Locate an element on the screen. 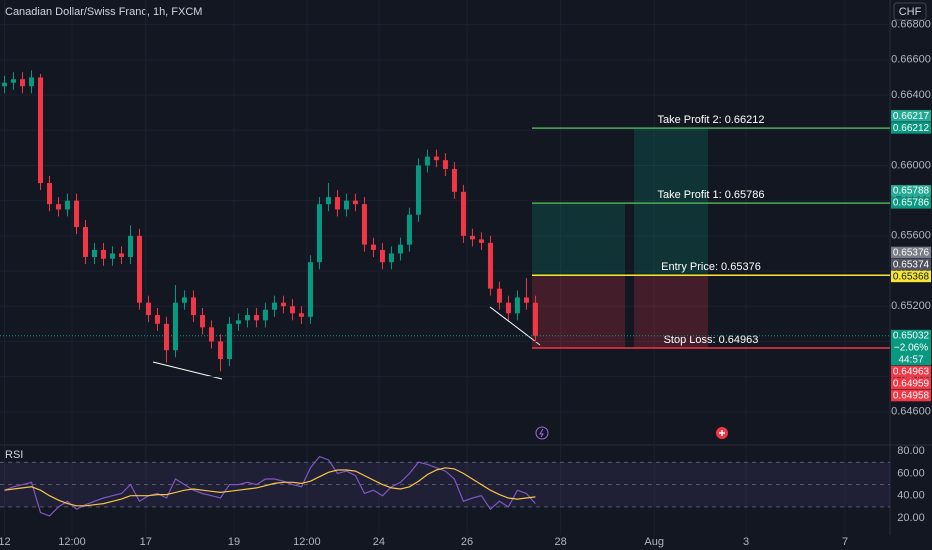 The height and width of the screenshot is (550, 932). currency-label: CHF is located at coordinates (910, 12).